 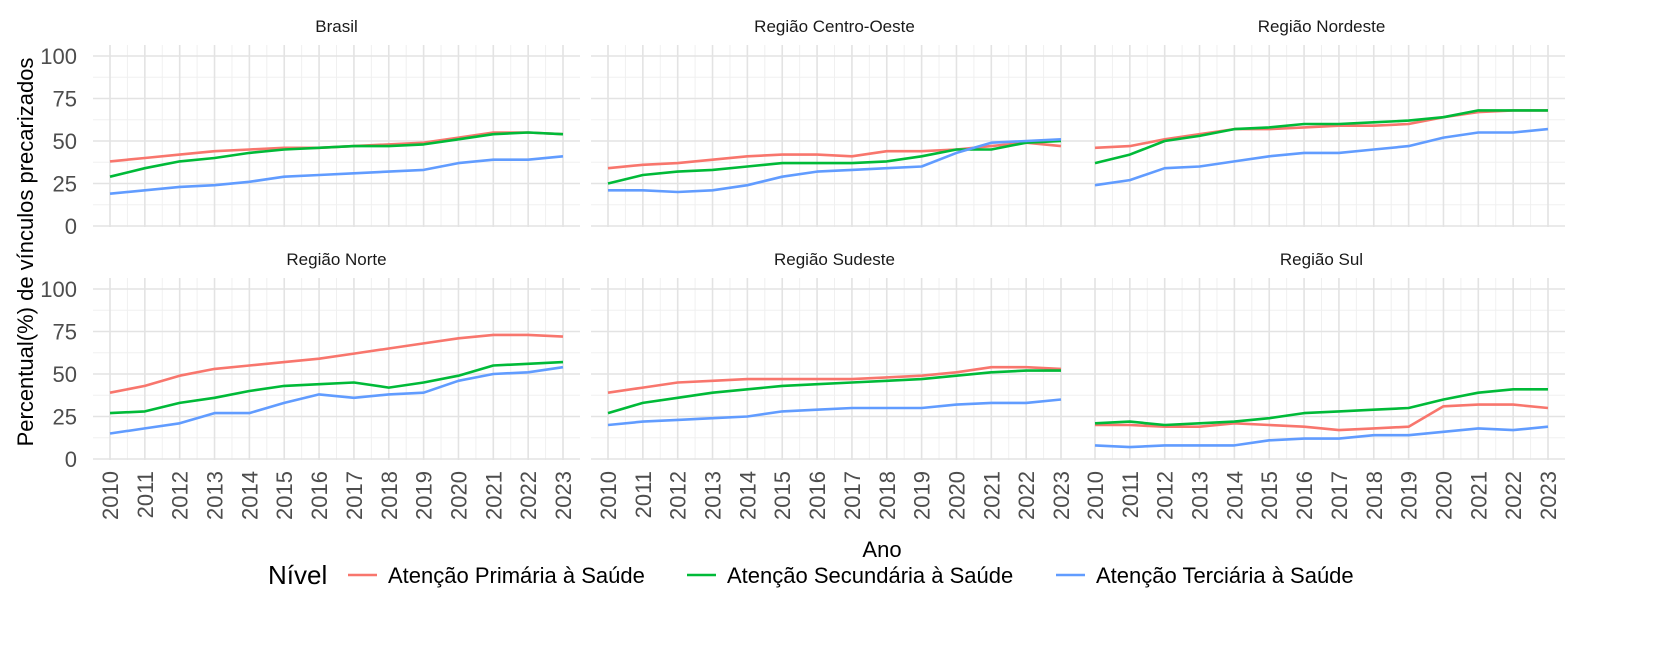 I want to click on panel-regiao-nordeste: Região Nordeste, so click(x=1321, y=122).